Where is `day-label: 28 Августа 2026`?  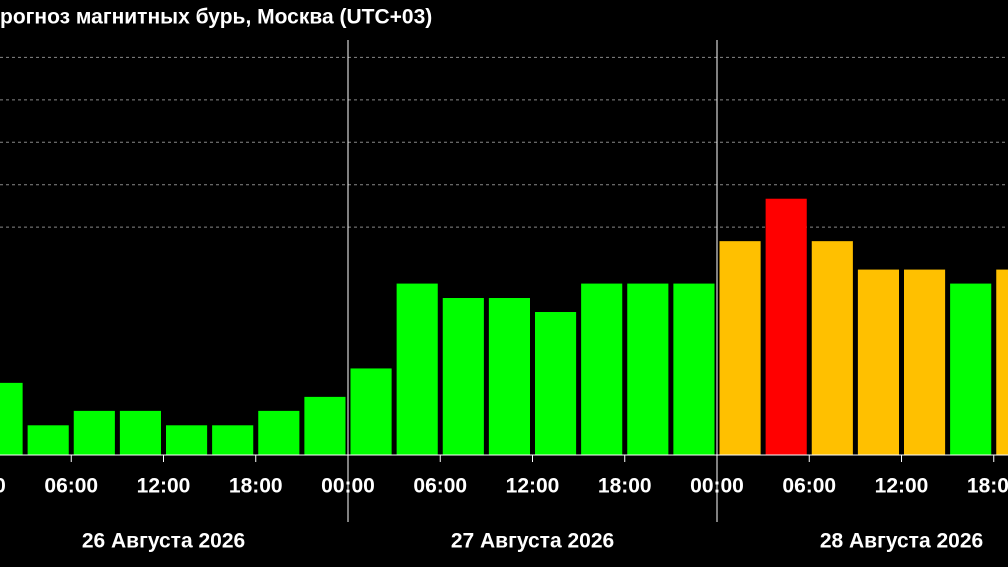
day-label: 28 Августа 2026 is located at coordinates (901, 541).